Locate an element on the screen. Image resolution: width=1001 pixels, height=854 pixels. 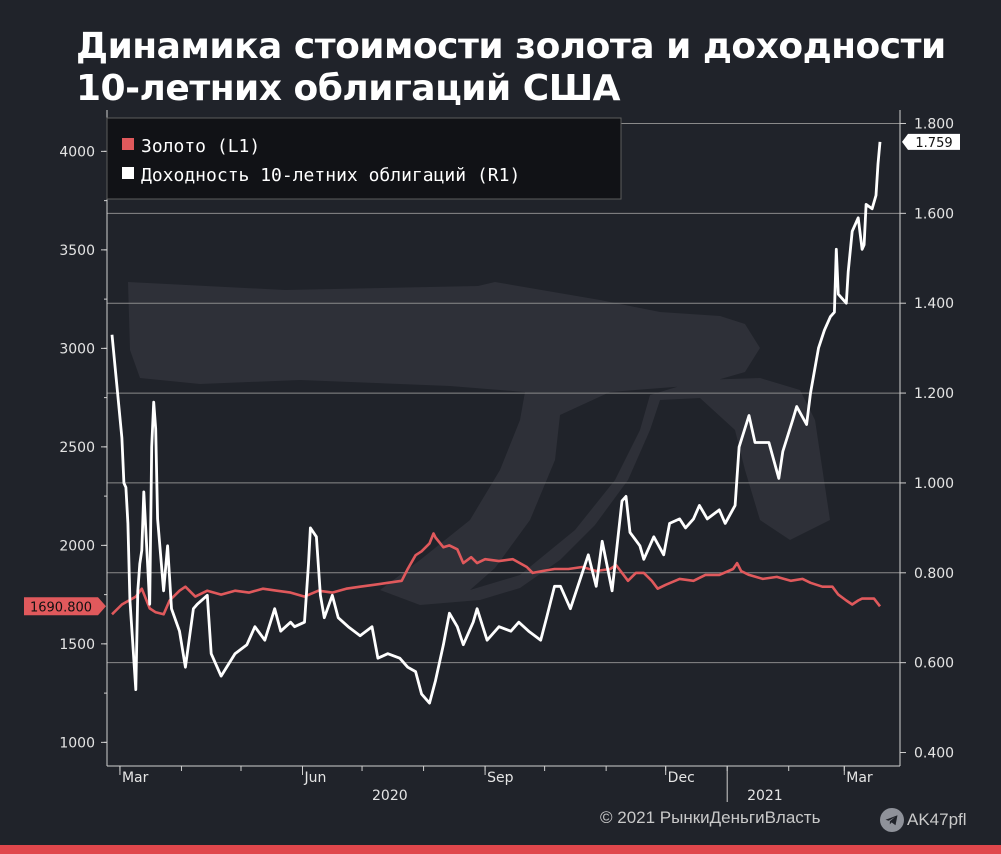
telegram-handle: AK47pfl is located at coordinates (923, 820).